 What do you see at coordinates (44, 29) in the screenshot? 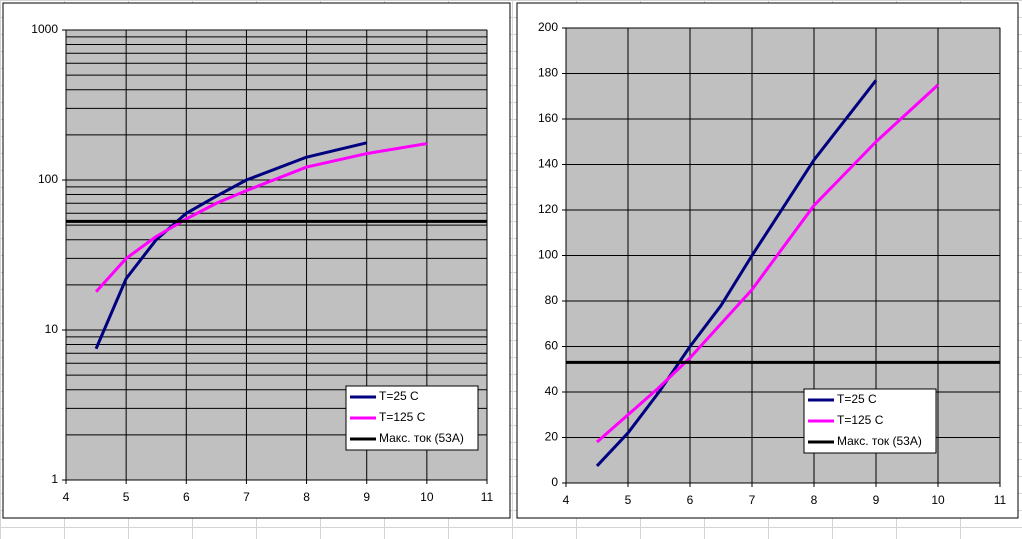
I see `y-tick-label: 1000` at bounding box center [44, 29].